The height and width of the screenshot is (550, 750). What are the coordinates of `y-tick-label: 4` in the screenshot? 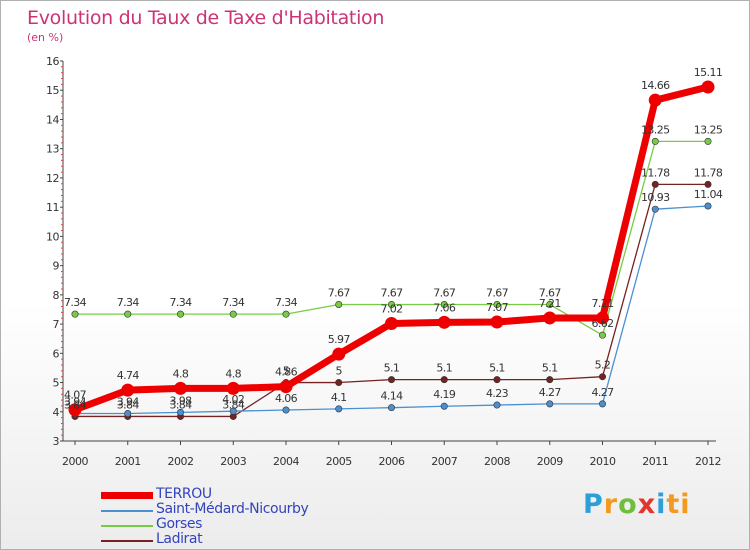 It's located at (56, 412).